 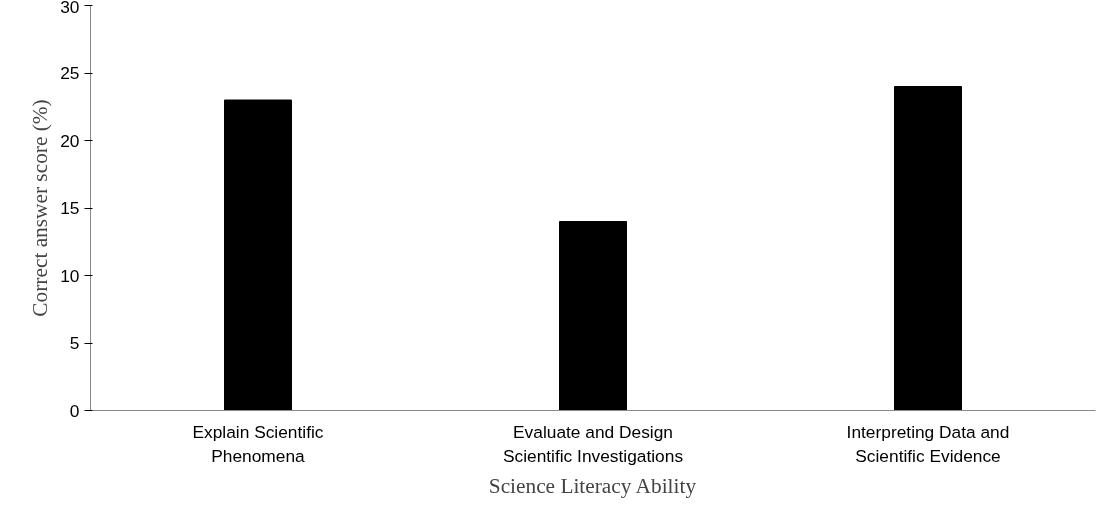 What do you see at coordinates (70, 275) in the screenshot?
I see `y-tick-label: 10` at bounding box center [70, 275].